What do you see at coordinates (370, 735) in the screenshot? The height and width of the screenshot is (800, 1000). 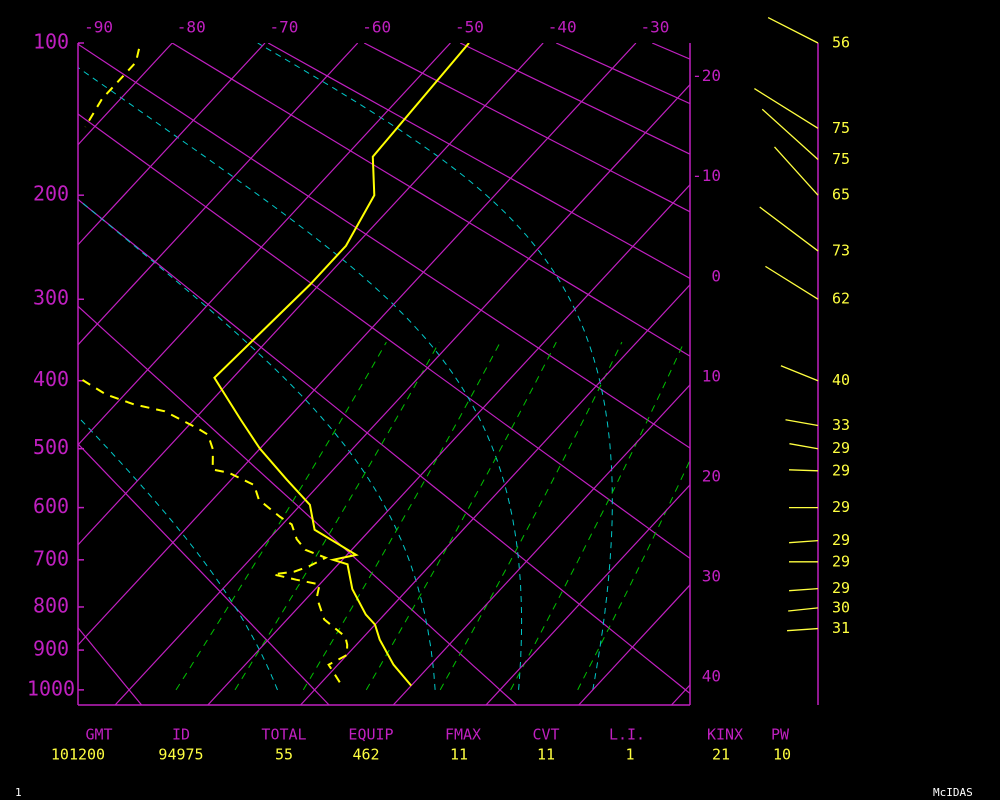 I see `stat-header: EQUIP` at bounding box center [370, 735].